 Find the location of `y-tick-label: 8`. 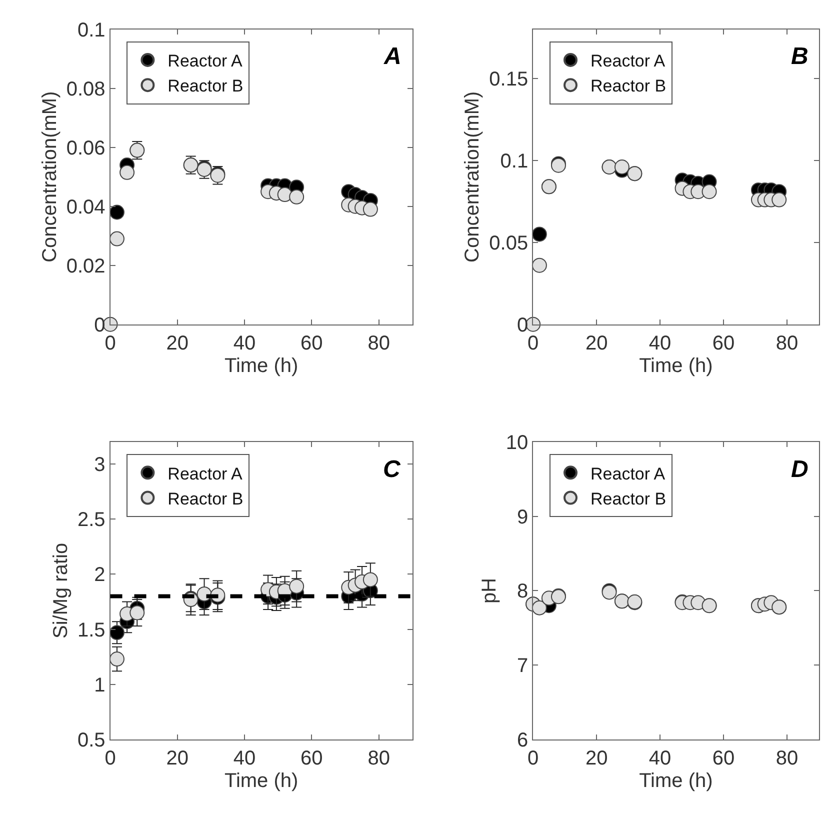

y-tick-label: 8 is located at coordinates (522, 591).